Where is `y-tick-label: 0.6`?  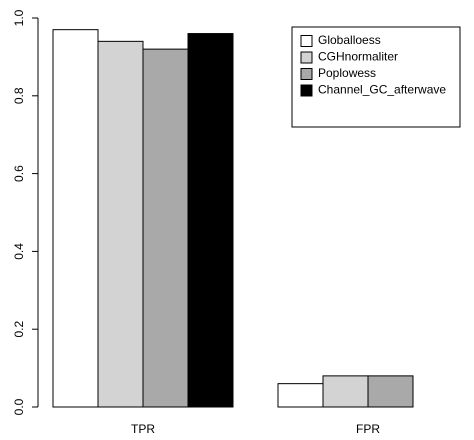
y-tick-label: 0.6 is located at coordinates (19, 173).